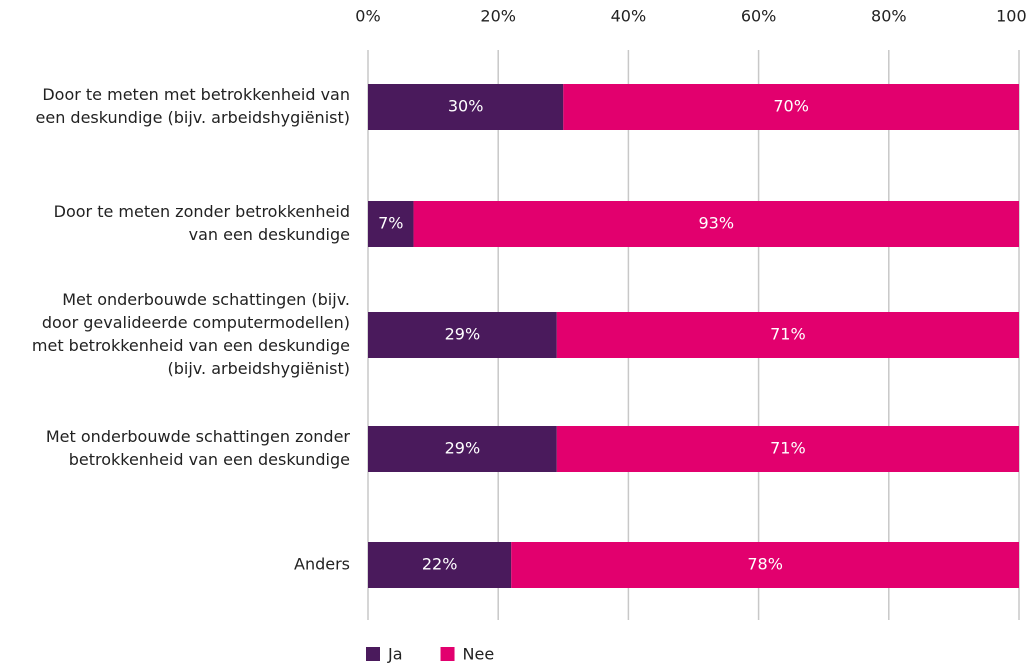 The height and width of the screenshot is (665, 1026). Describe the element at coordinates (889, 16) in the screenshot. I see `x-tick-label: 80%` at that location.